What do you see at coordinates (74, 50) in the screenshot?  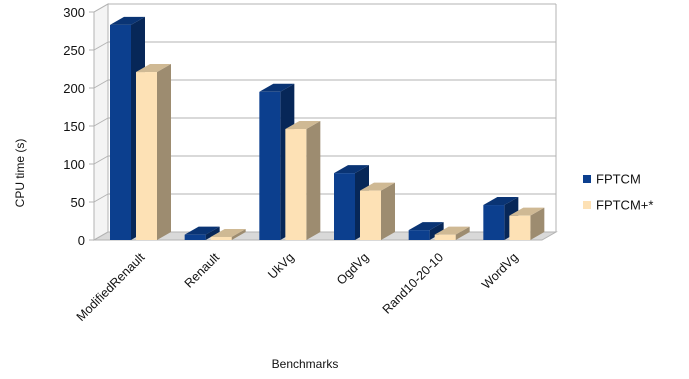 I see `y-tick-label: 250` at bounding box center [74, 50].